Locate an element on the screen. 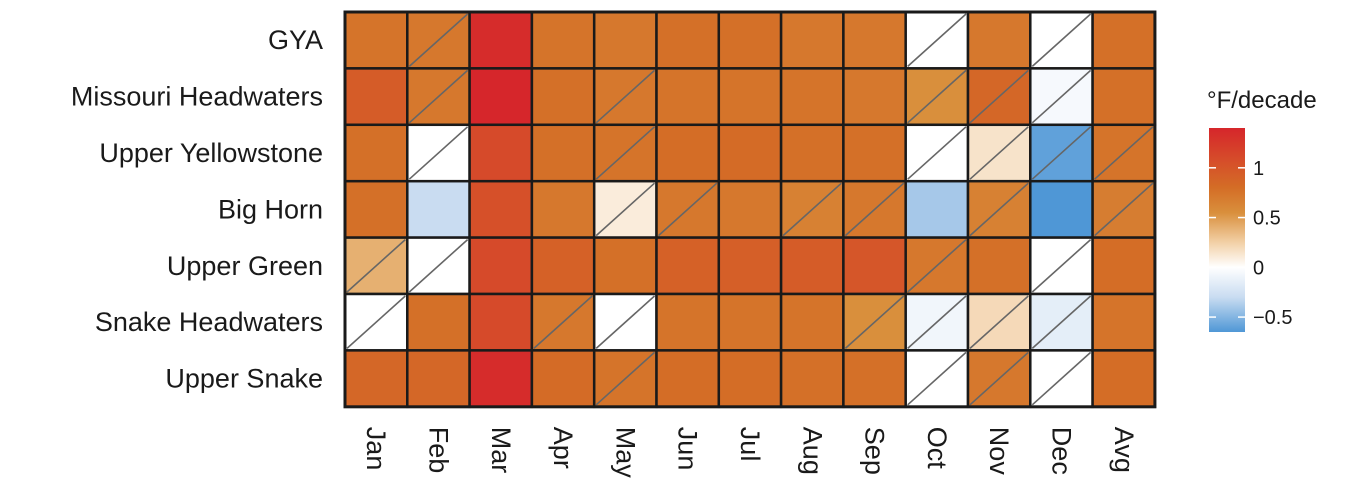 The width and height of the screenshot is (1352, 489). column-label: May is located at coordinates (625, 453).